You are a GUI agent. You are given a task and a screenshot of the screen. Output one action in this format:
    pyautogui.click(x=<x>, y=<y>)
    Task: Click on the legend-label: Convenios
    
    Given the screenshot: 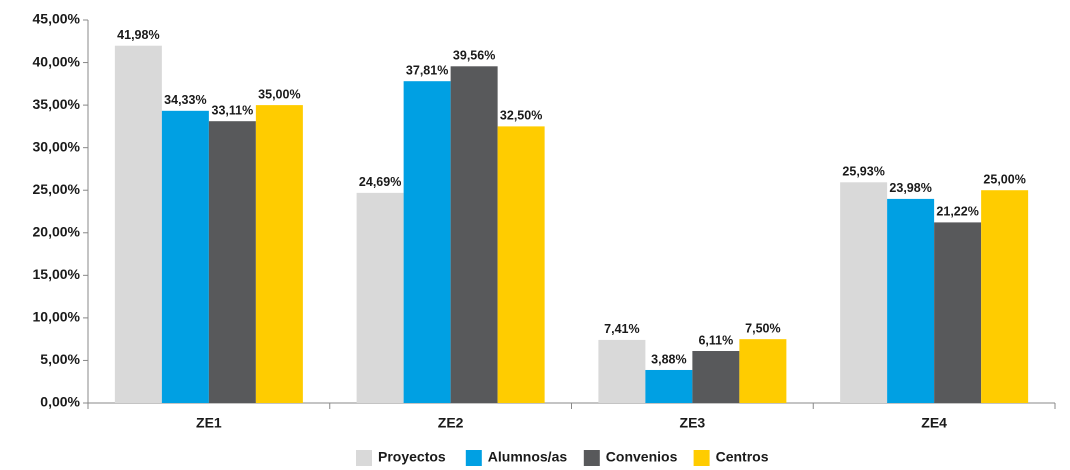 What is the action you would take?
    pyautogui.click(x=642, y=457)
    